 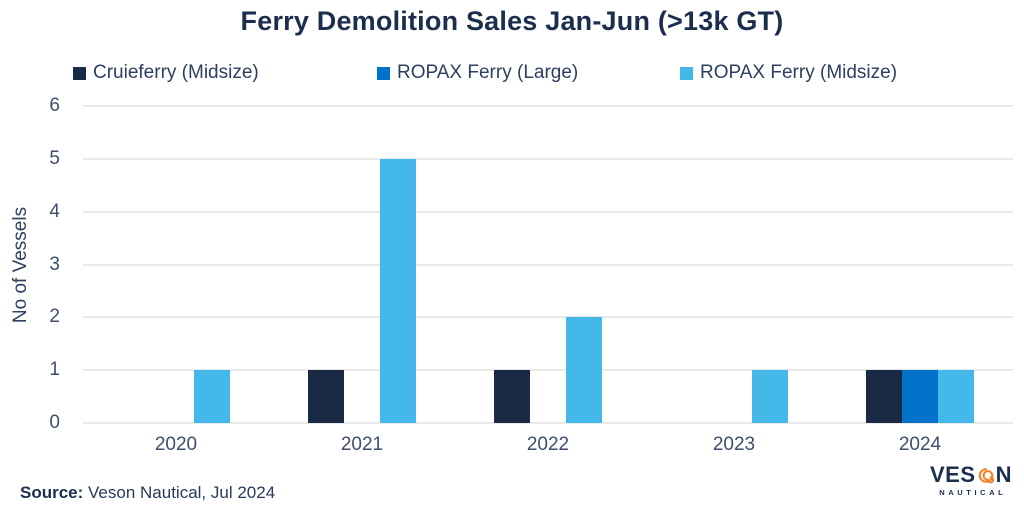 What do you see at coordinates (953, 474) in the screenshot?
I see `logo-text-left: VES` at bounding box center [953, 474].